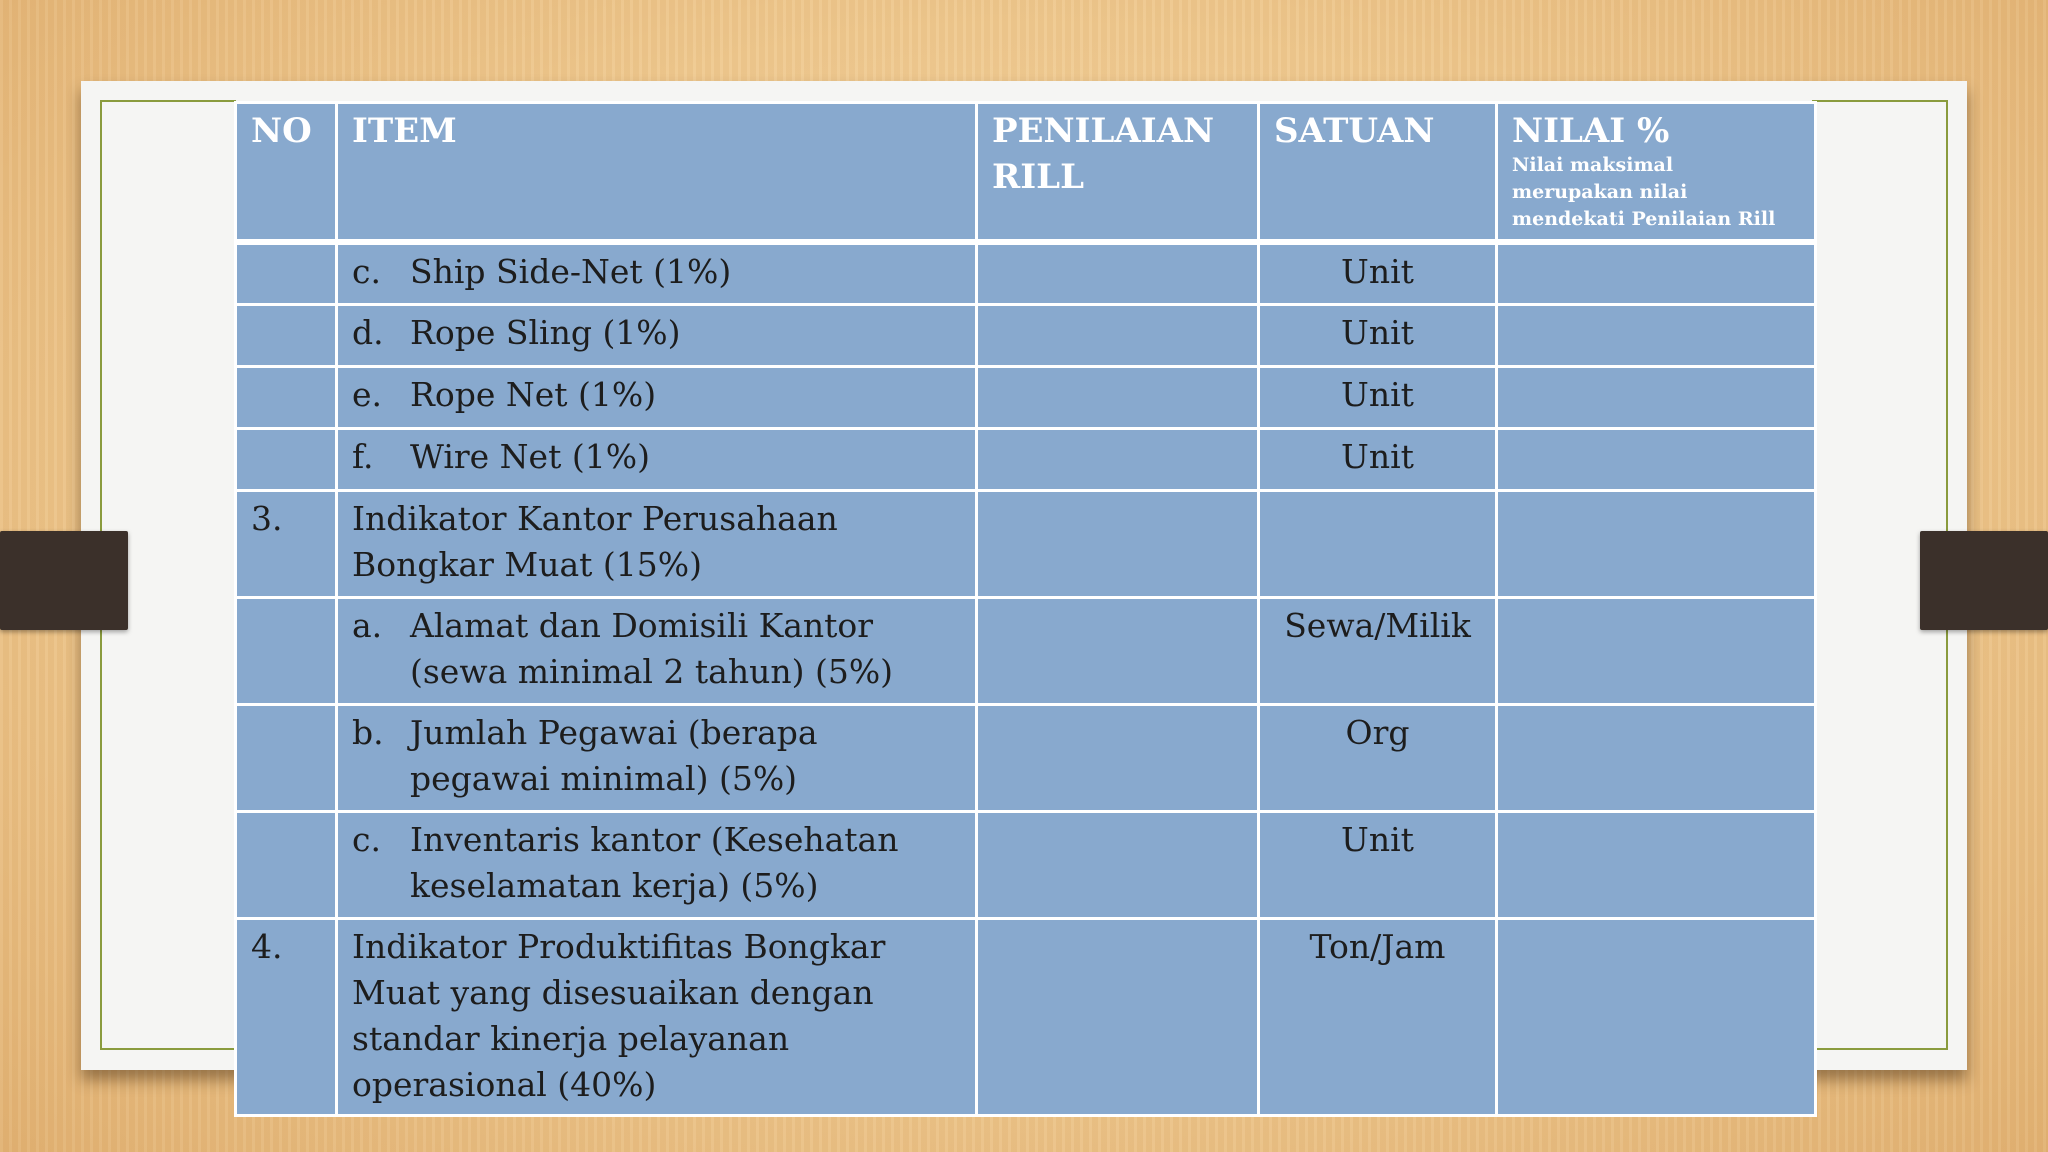  Describe the element at coordinates (286, 543) in the screenshot. I see `cell-no: 3.` at that location.